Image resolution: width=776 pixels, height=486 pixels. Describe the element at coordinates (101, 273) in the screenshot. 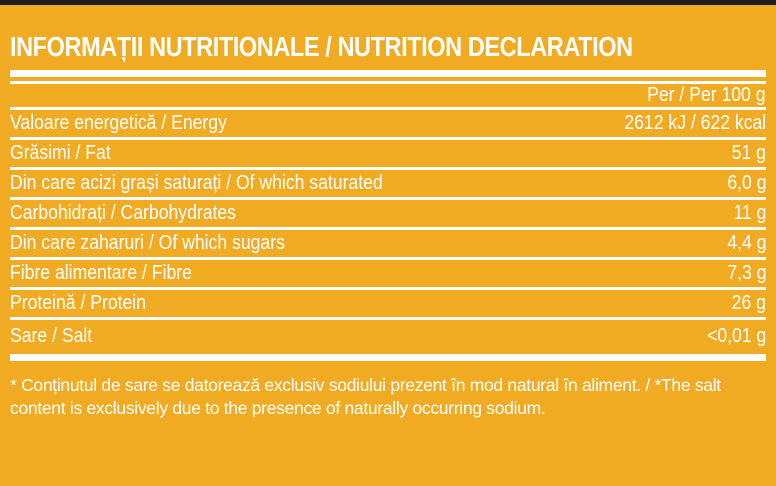

I see `row-label: Fibre alimentare / Fibre` at that location.